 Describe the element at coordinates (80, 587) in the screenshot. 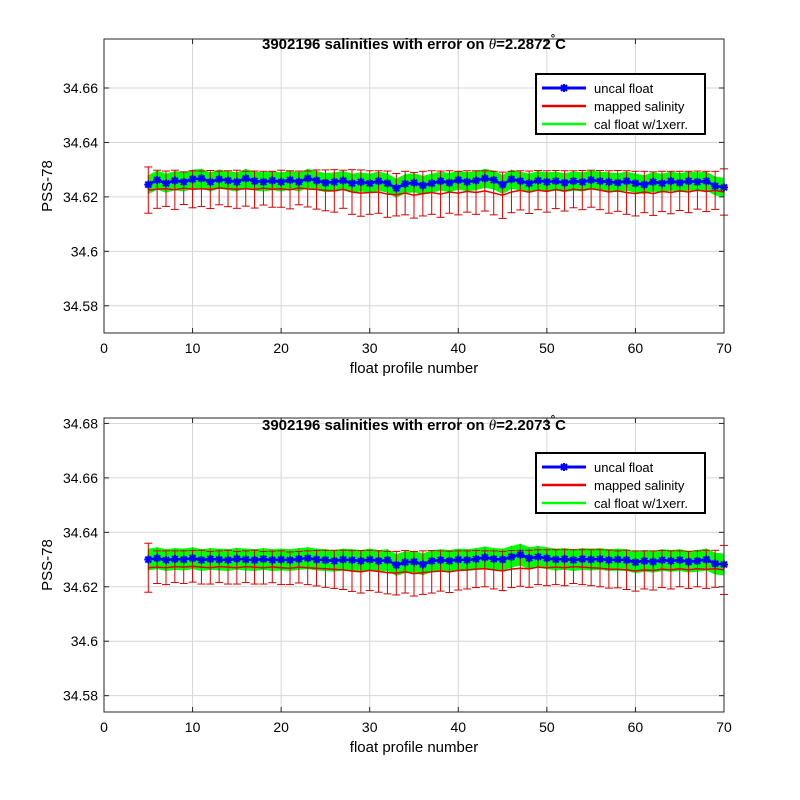

I see `y-tick-label: 34.62` at that location.